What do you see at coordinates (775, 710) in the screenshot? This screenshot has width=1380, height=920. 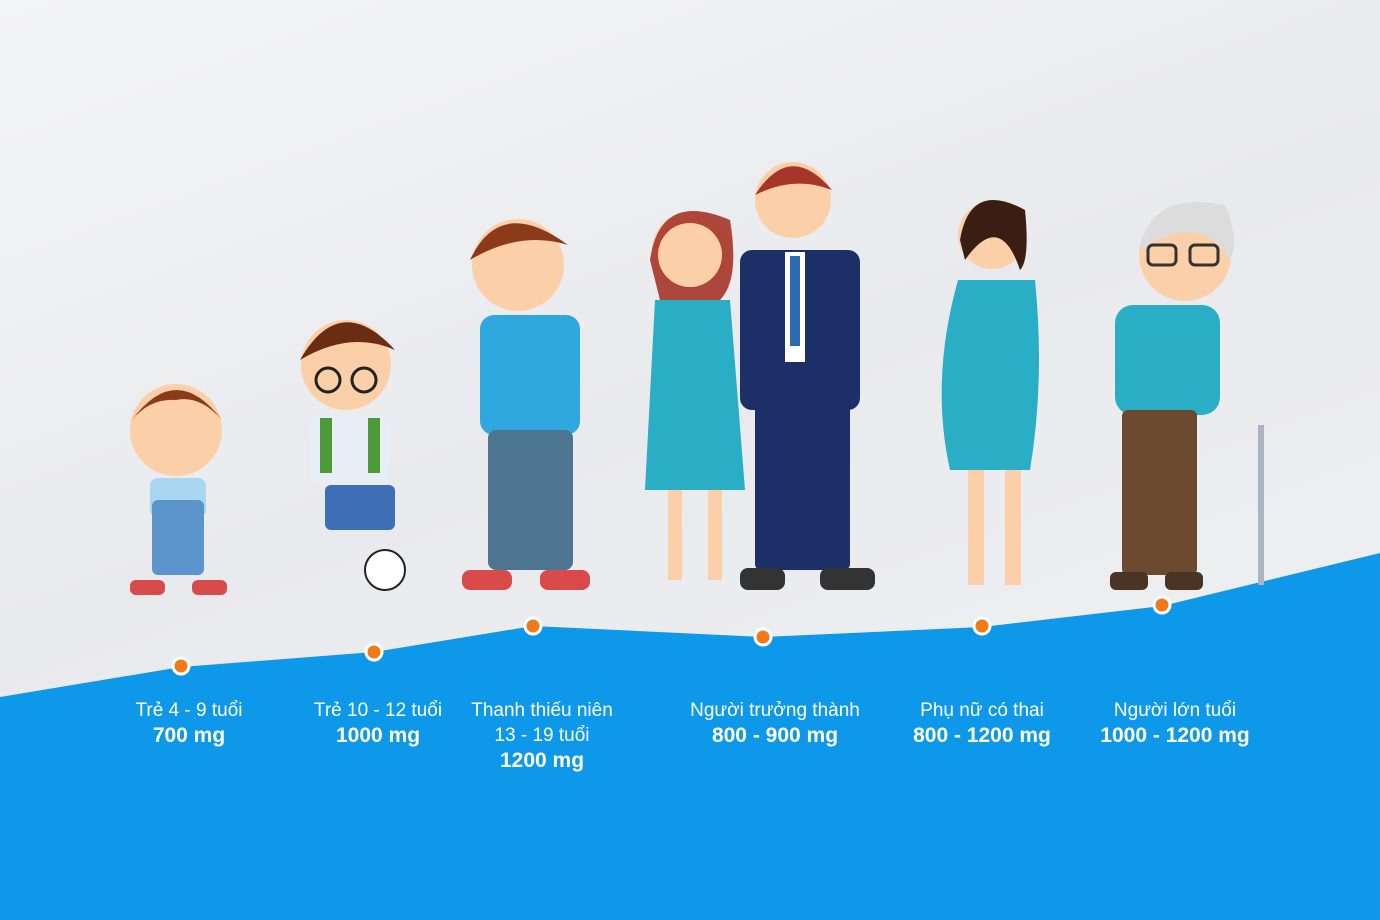 I see `age-group: Người trưởng thành` at bounding box center [775, 710].